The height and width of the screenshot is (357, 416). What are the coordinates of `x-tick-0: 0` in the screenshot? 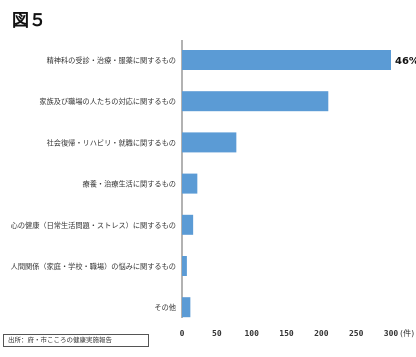 It's located at (182, 333).